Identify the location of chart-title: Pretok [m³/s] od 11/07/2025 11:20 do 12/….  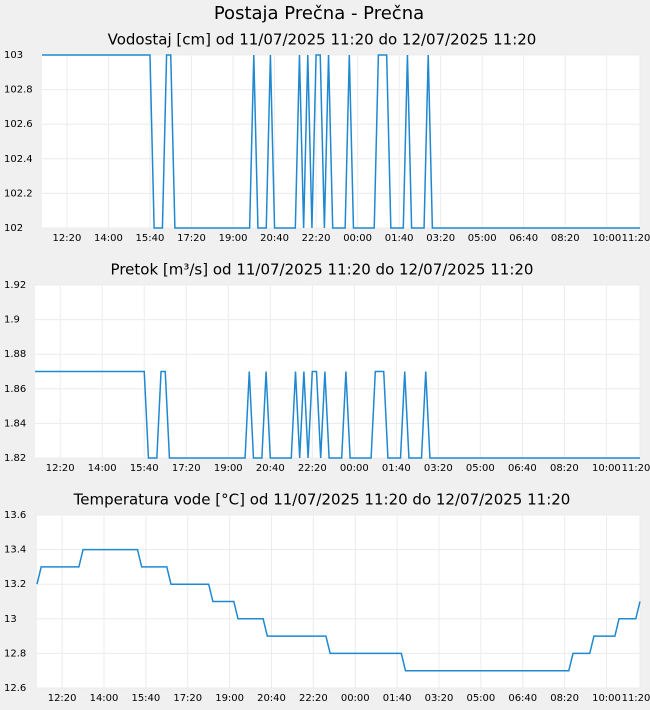
(322, 270).